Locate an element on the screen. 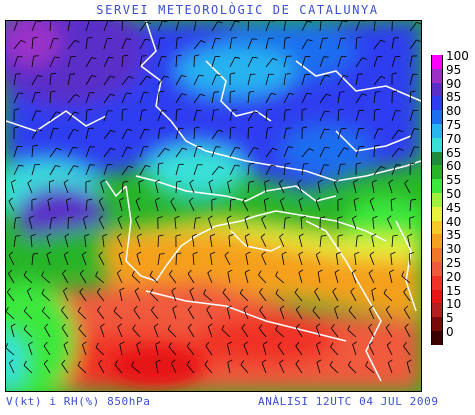  legend-label: 85 is located at coordinates (454, 97).